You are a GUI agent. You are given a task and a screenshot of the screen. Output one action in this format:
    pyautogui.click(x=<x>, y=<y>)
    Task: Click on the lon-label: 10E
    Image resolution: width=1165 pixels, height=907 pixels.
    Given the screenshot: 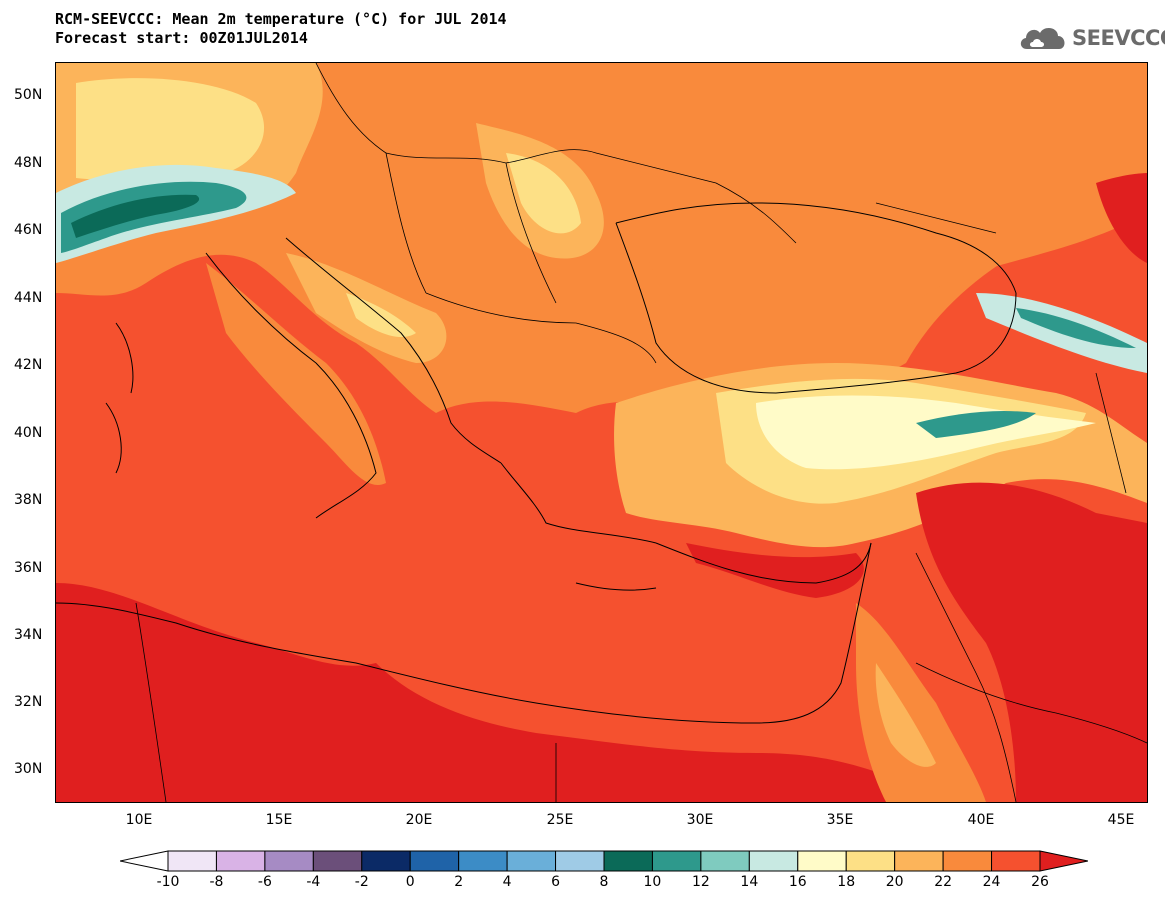 What is the action you would take?
    pyautogui.click(x=139, y=820)
    